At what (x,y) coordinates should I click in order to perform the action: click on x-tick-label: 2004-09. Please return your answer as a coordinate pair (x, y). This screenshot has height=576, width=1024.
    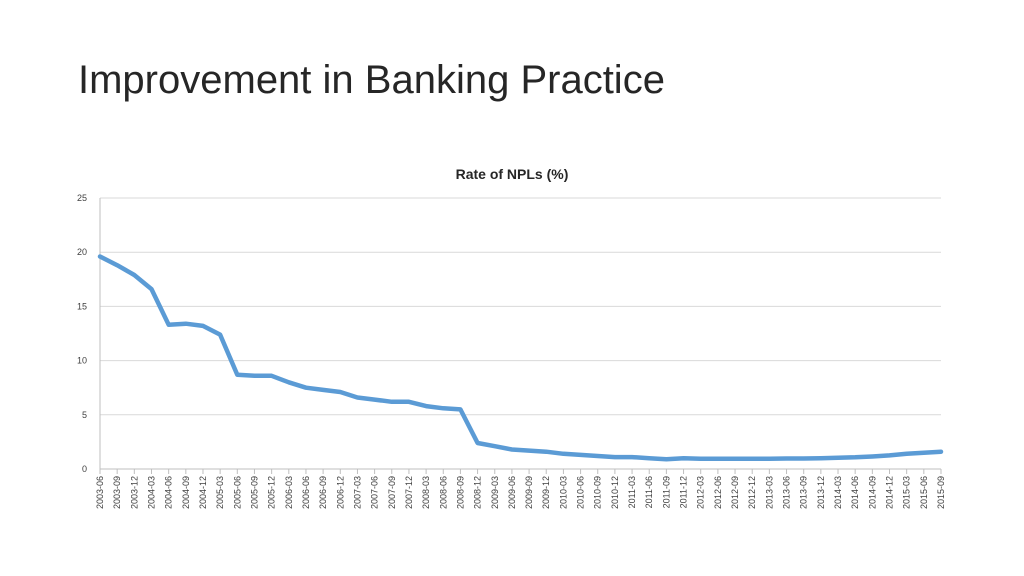
    Looking at the image, I should click on (186, 492).